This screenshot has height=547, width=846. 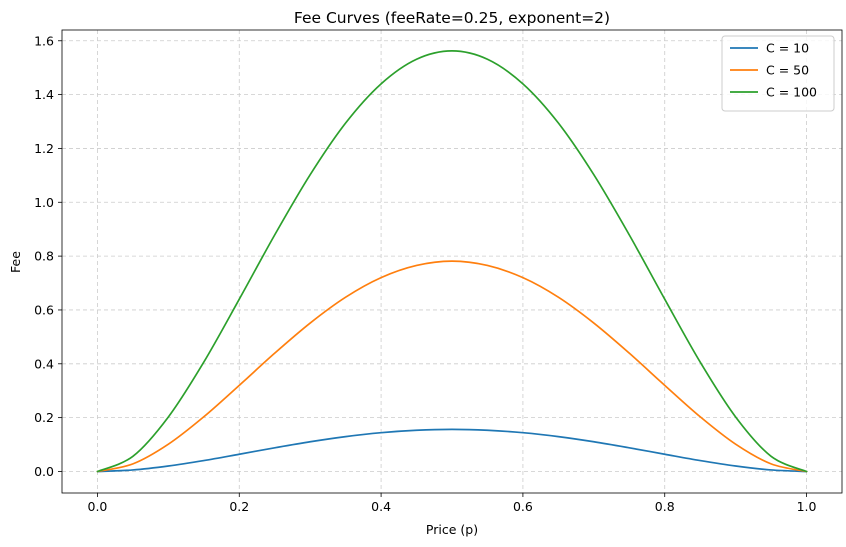 I want to click on x-tick-label: 0.2, so click(x=239, y=506).